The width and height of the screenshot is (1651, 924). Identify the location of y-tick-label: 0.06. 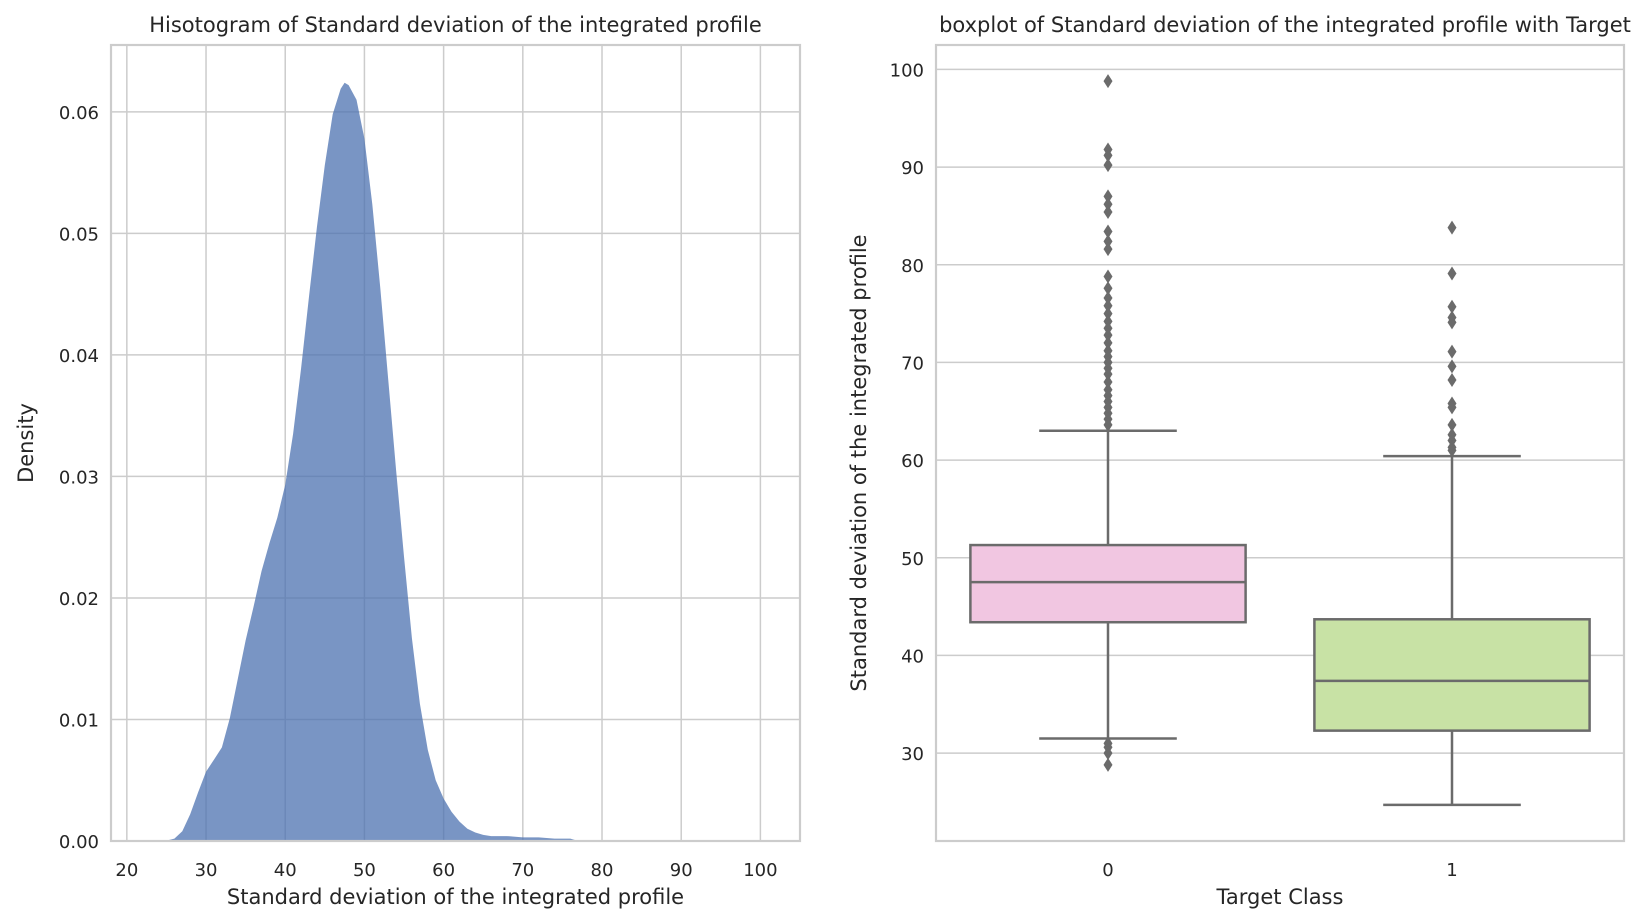
(79, 113).